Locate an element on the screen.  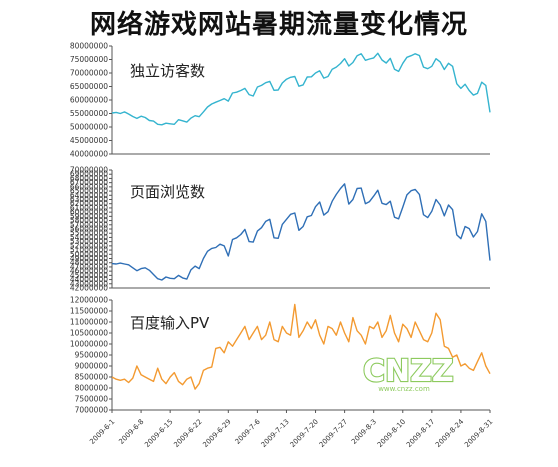
y-tick-label: 47000000 is located at coordinates (89, 266).